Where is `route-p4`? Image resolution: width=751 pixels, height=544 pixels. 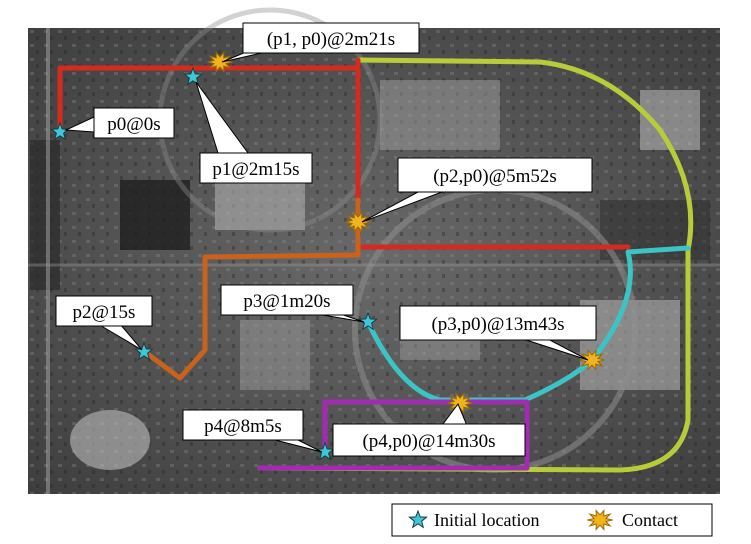
route-p4 is located at coordinates (393, 435).